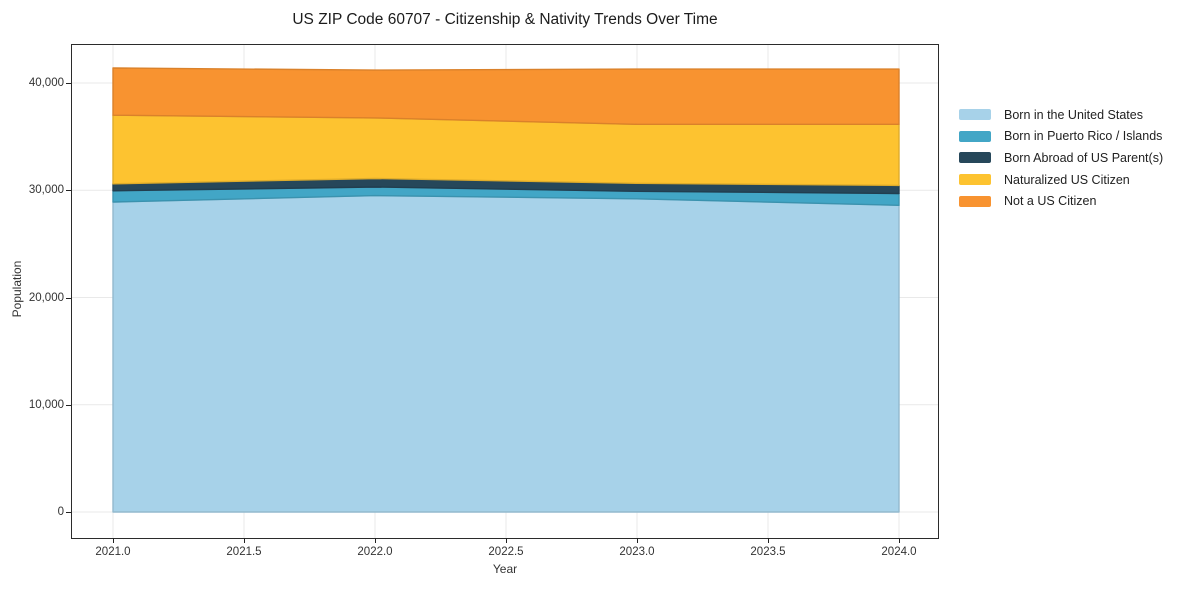 The height and width of the screenshot is (590, 1189). I want to click on x-tick-label: 2022.0, so click(375, 552).